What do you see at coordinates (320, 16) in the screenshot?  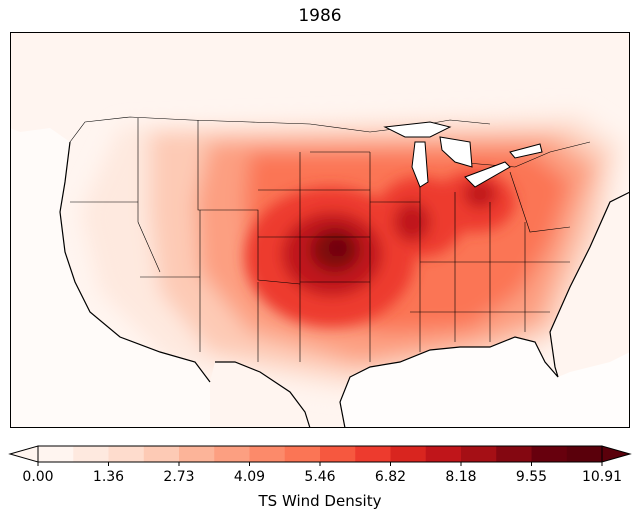 I see `map-title: 1986` at bounding box center [320, 16].